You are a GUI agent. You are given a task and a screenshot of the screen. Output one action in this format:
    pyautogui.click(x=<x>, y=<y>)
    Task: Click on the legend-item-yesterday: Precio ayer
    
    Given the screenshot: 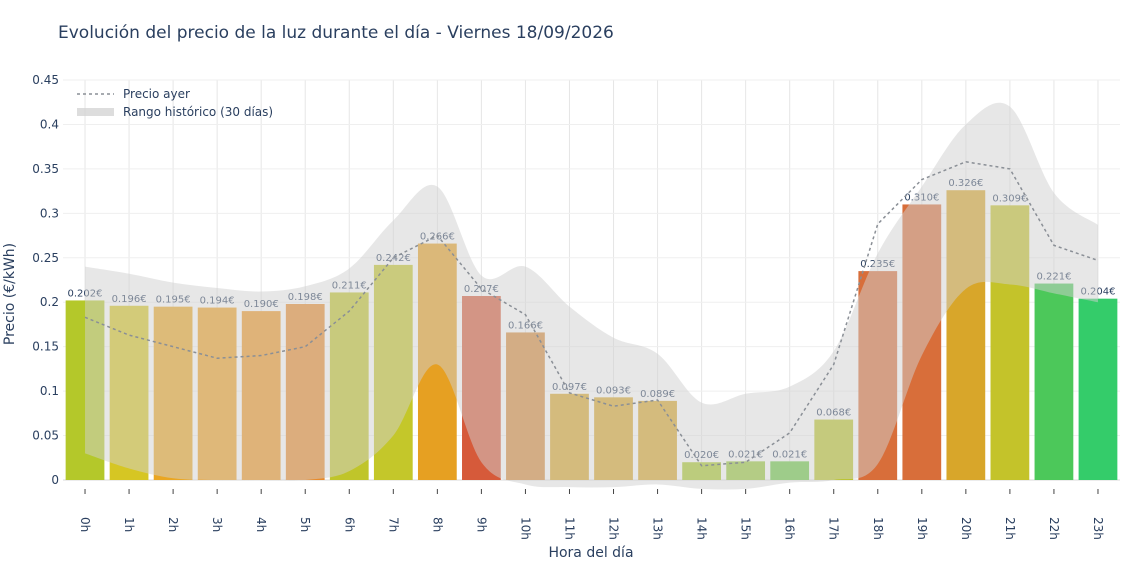 What is the action you would take?
    pyautogui.click(x=156, y=94)
    